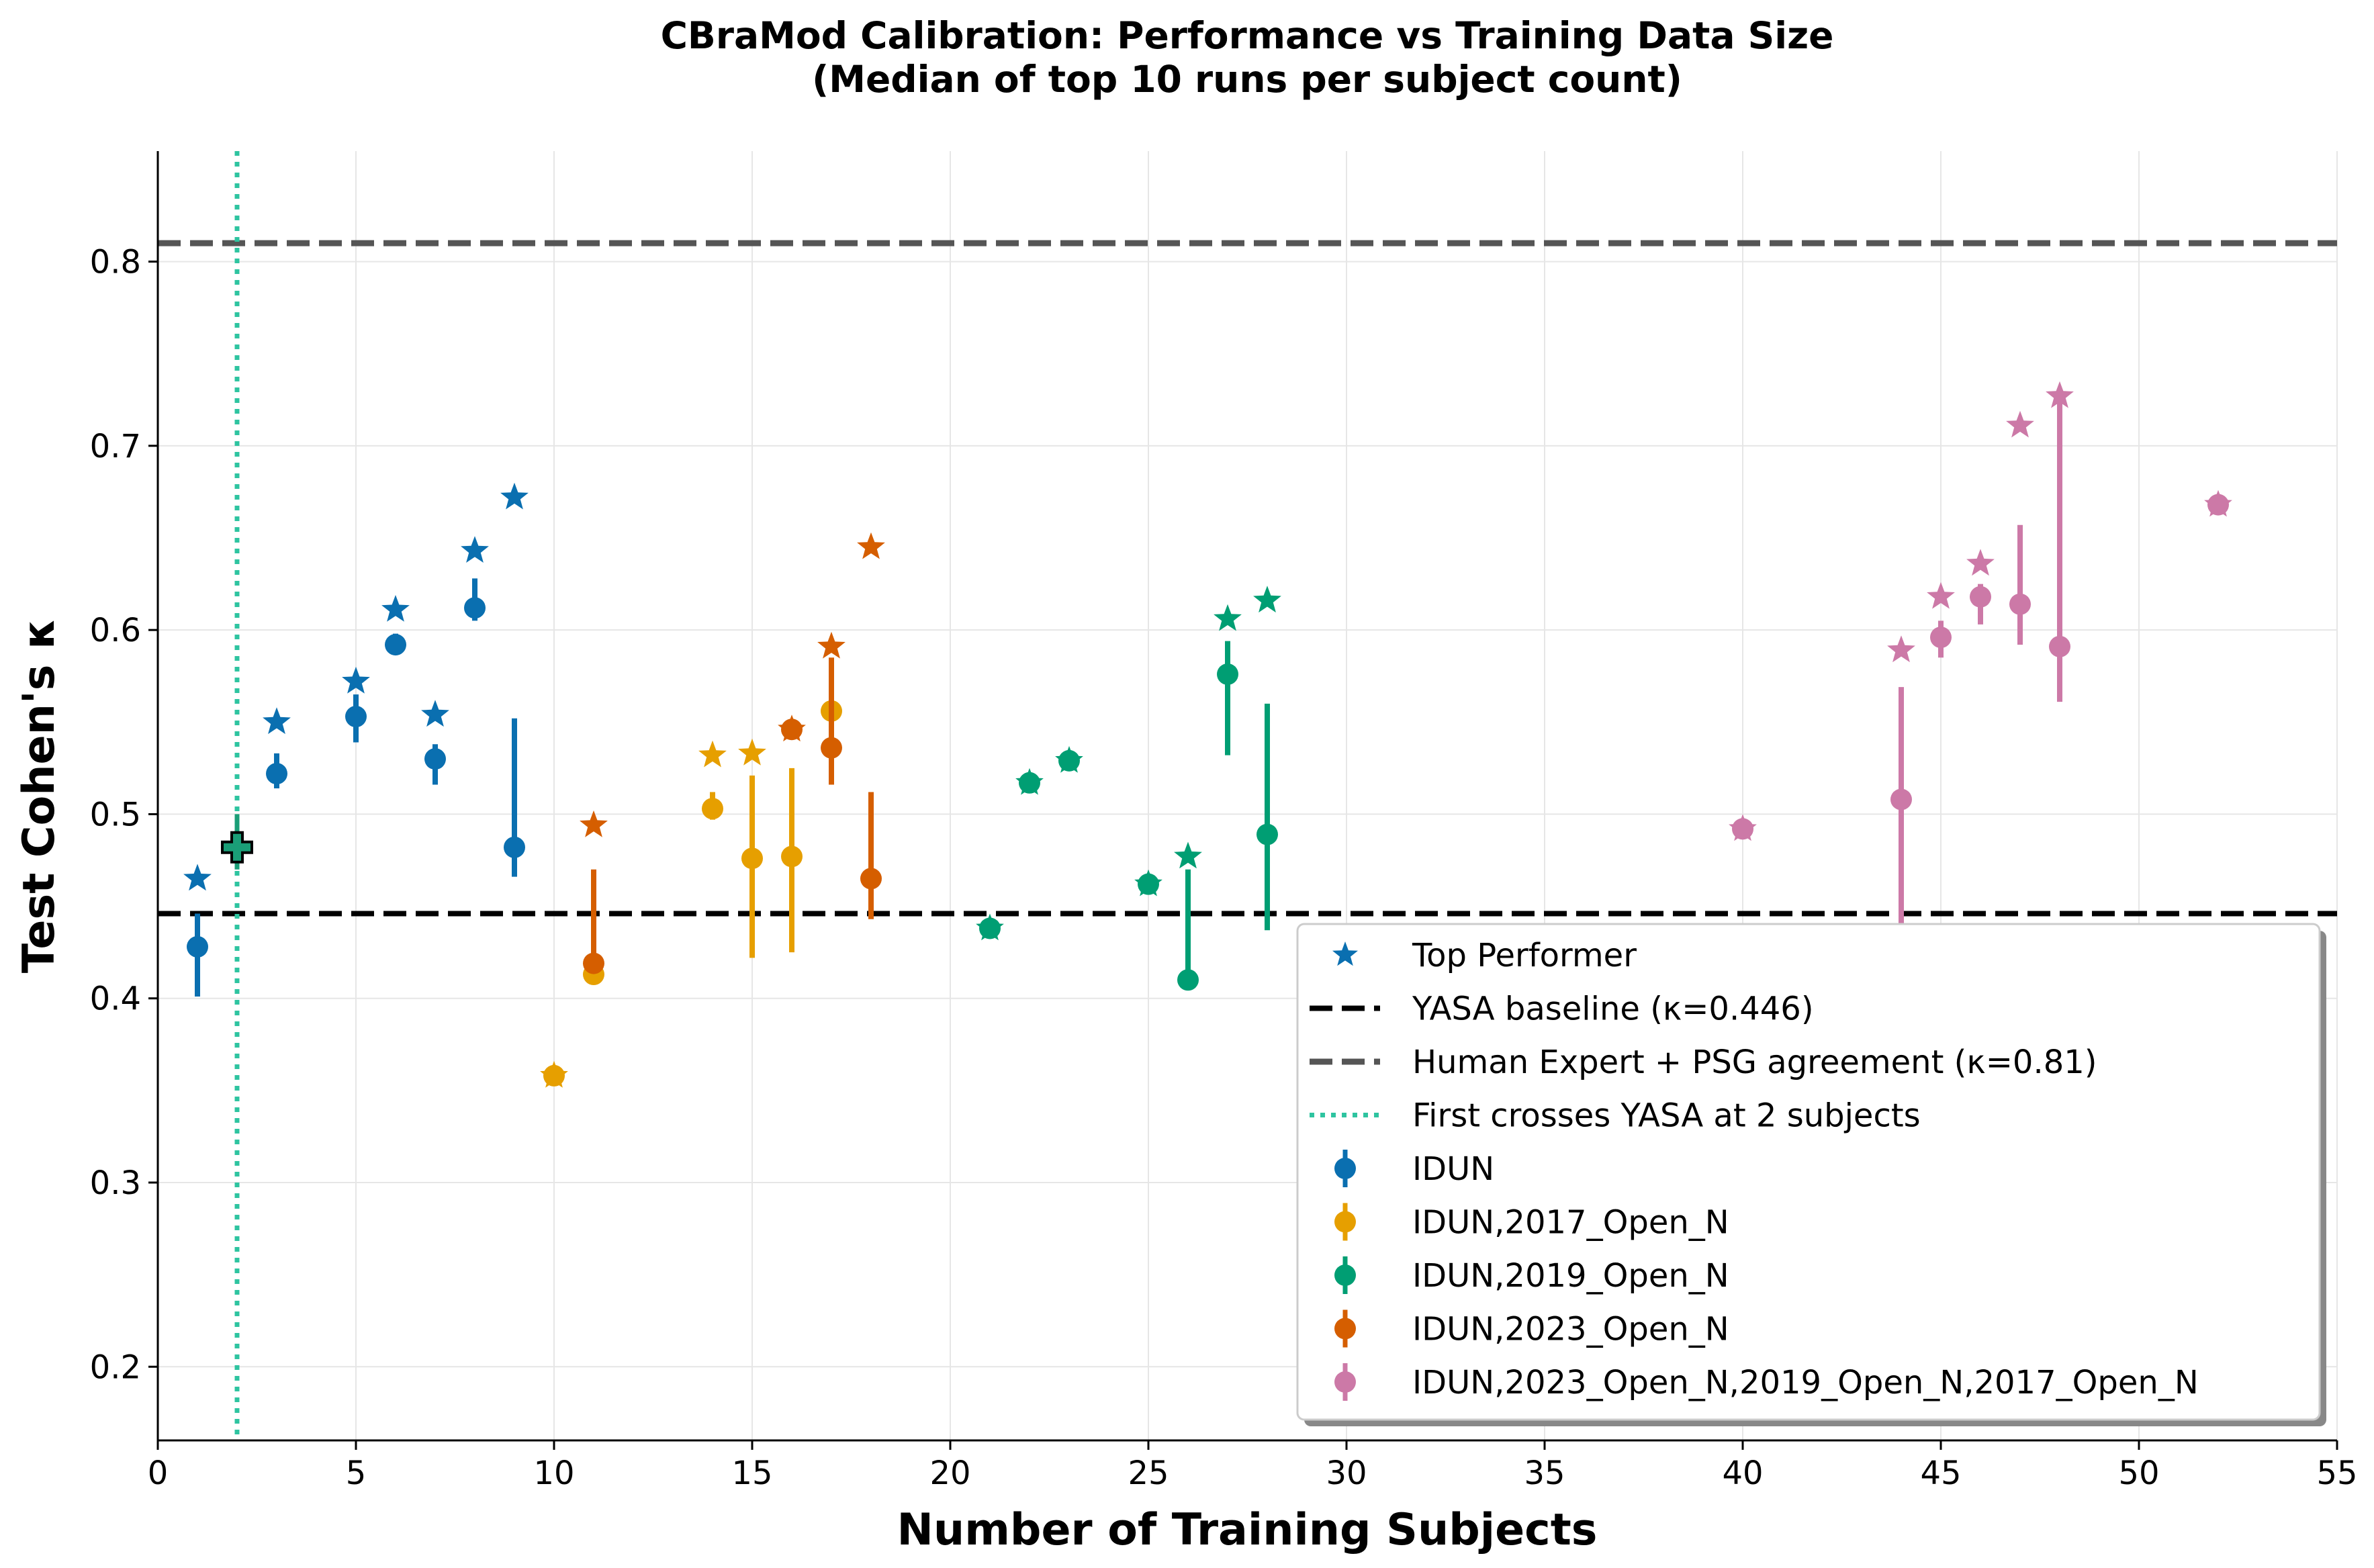  What do you see at coordinates (158, 1473) in the screenshot?
I see `x-tick-label: 0` at bounding box center [158, 1473].